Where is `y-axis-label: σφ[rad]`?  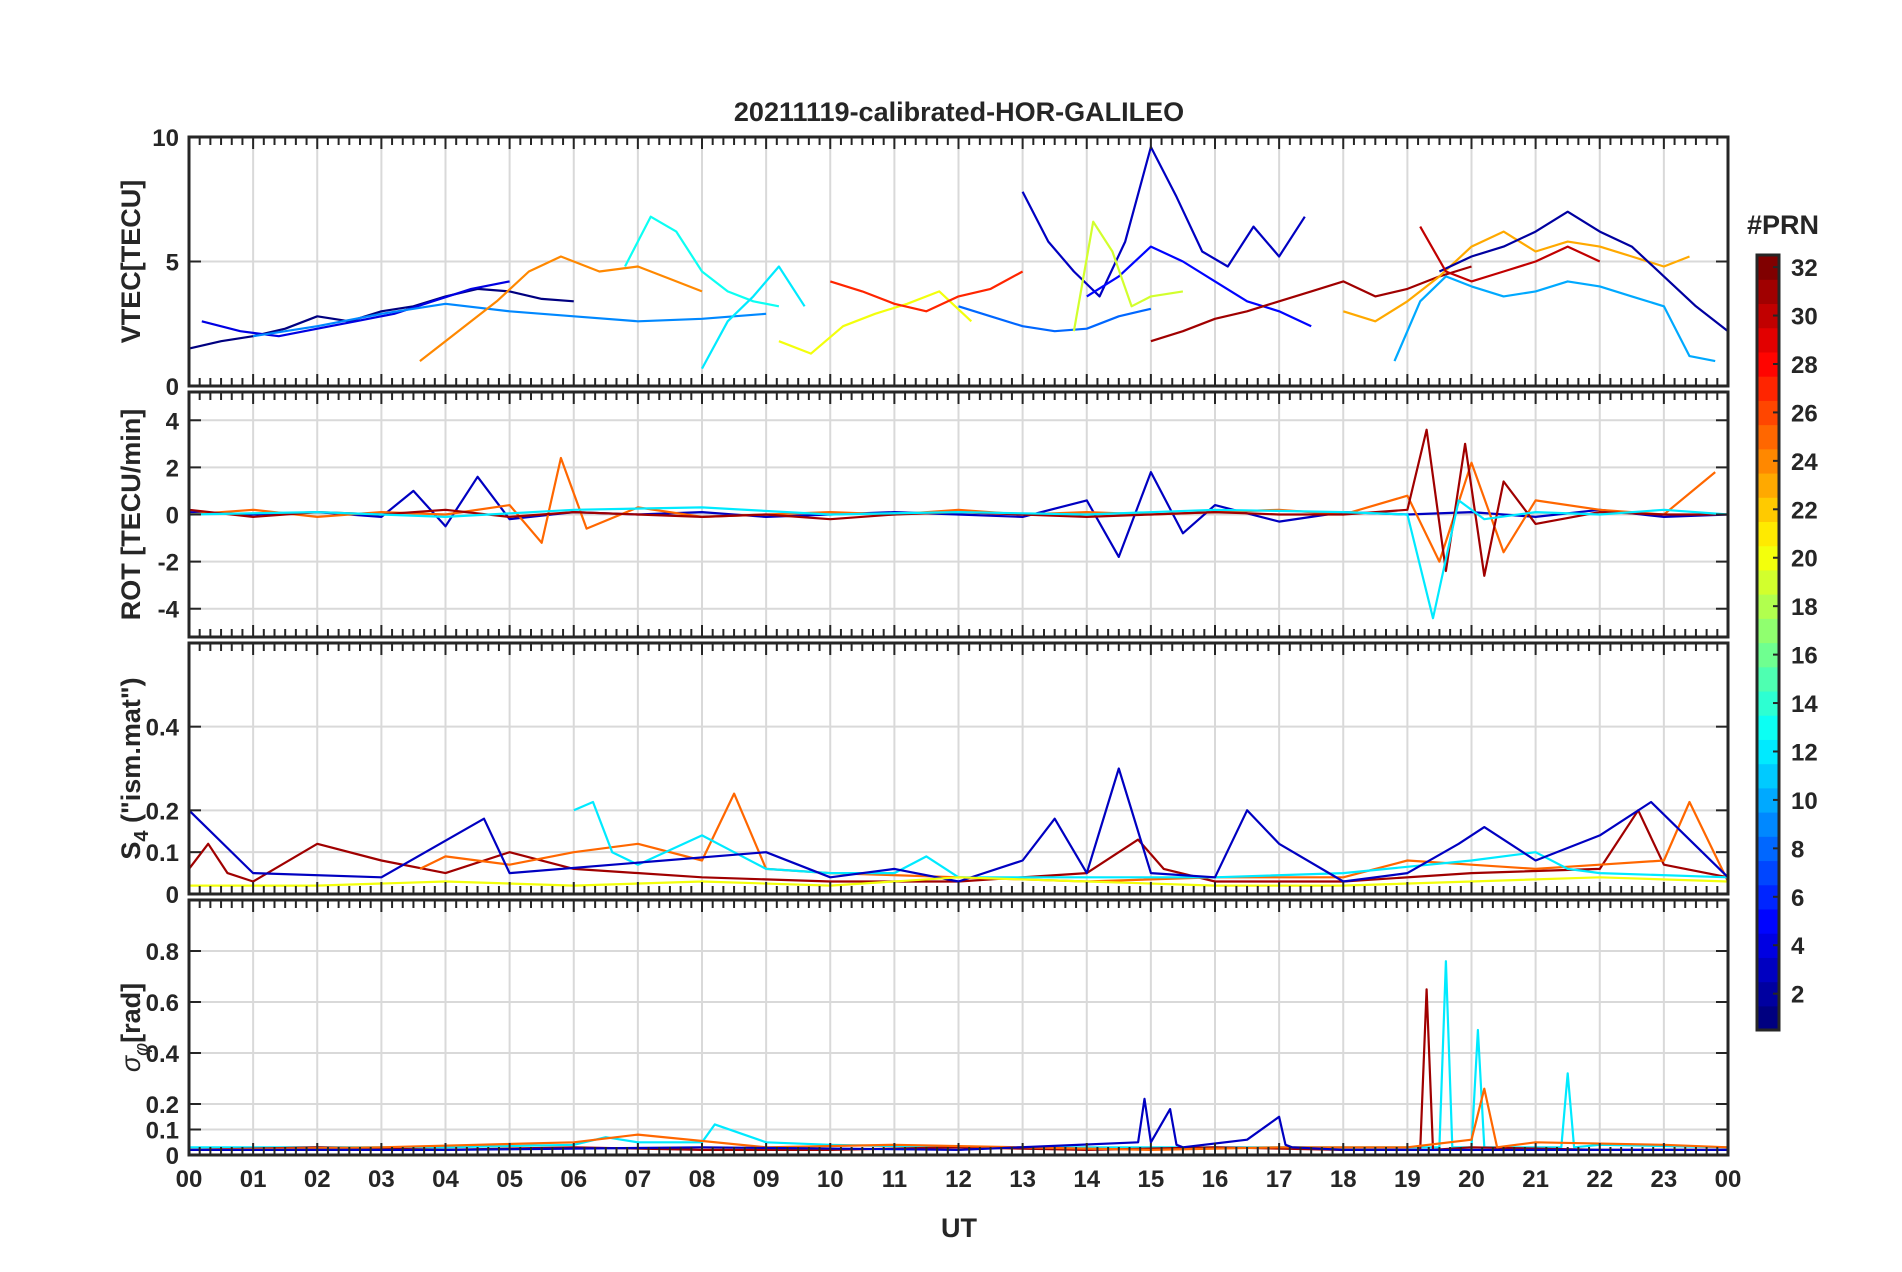 y-axis-label: σφ[rad] is located at coordinates (134, 1027).